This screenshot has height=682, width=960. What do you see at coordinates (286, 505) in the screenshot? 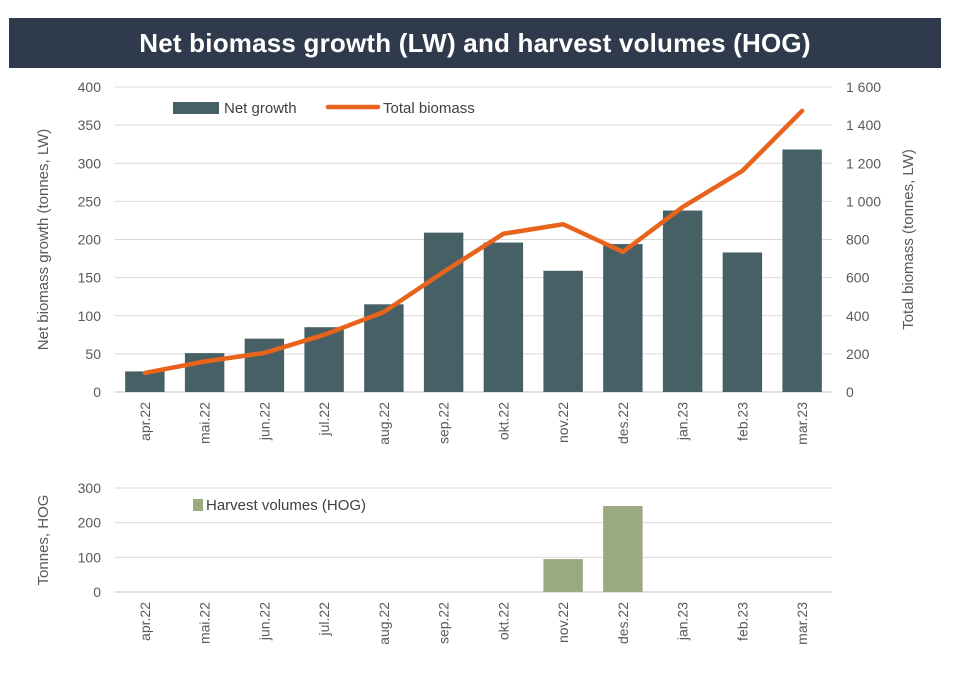
I see `legend-harvest-label: Harvest volumes (HOG)` at bounding box center [286, 505].